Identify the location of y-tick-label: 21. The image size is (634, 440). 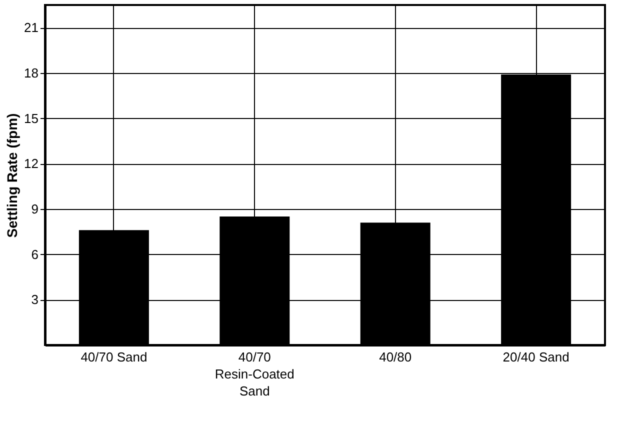
(31, 28).